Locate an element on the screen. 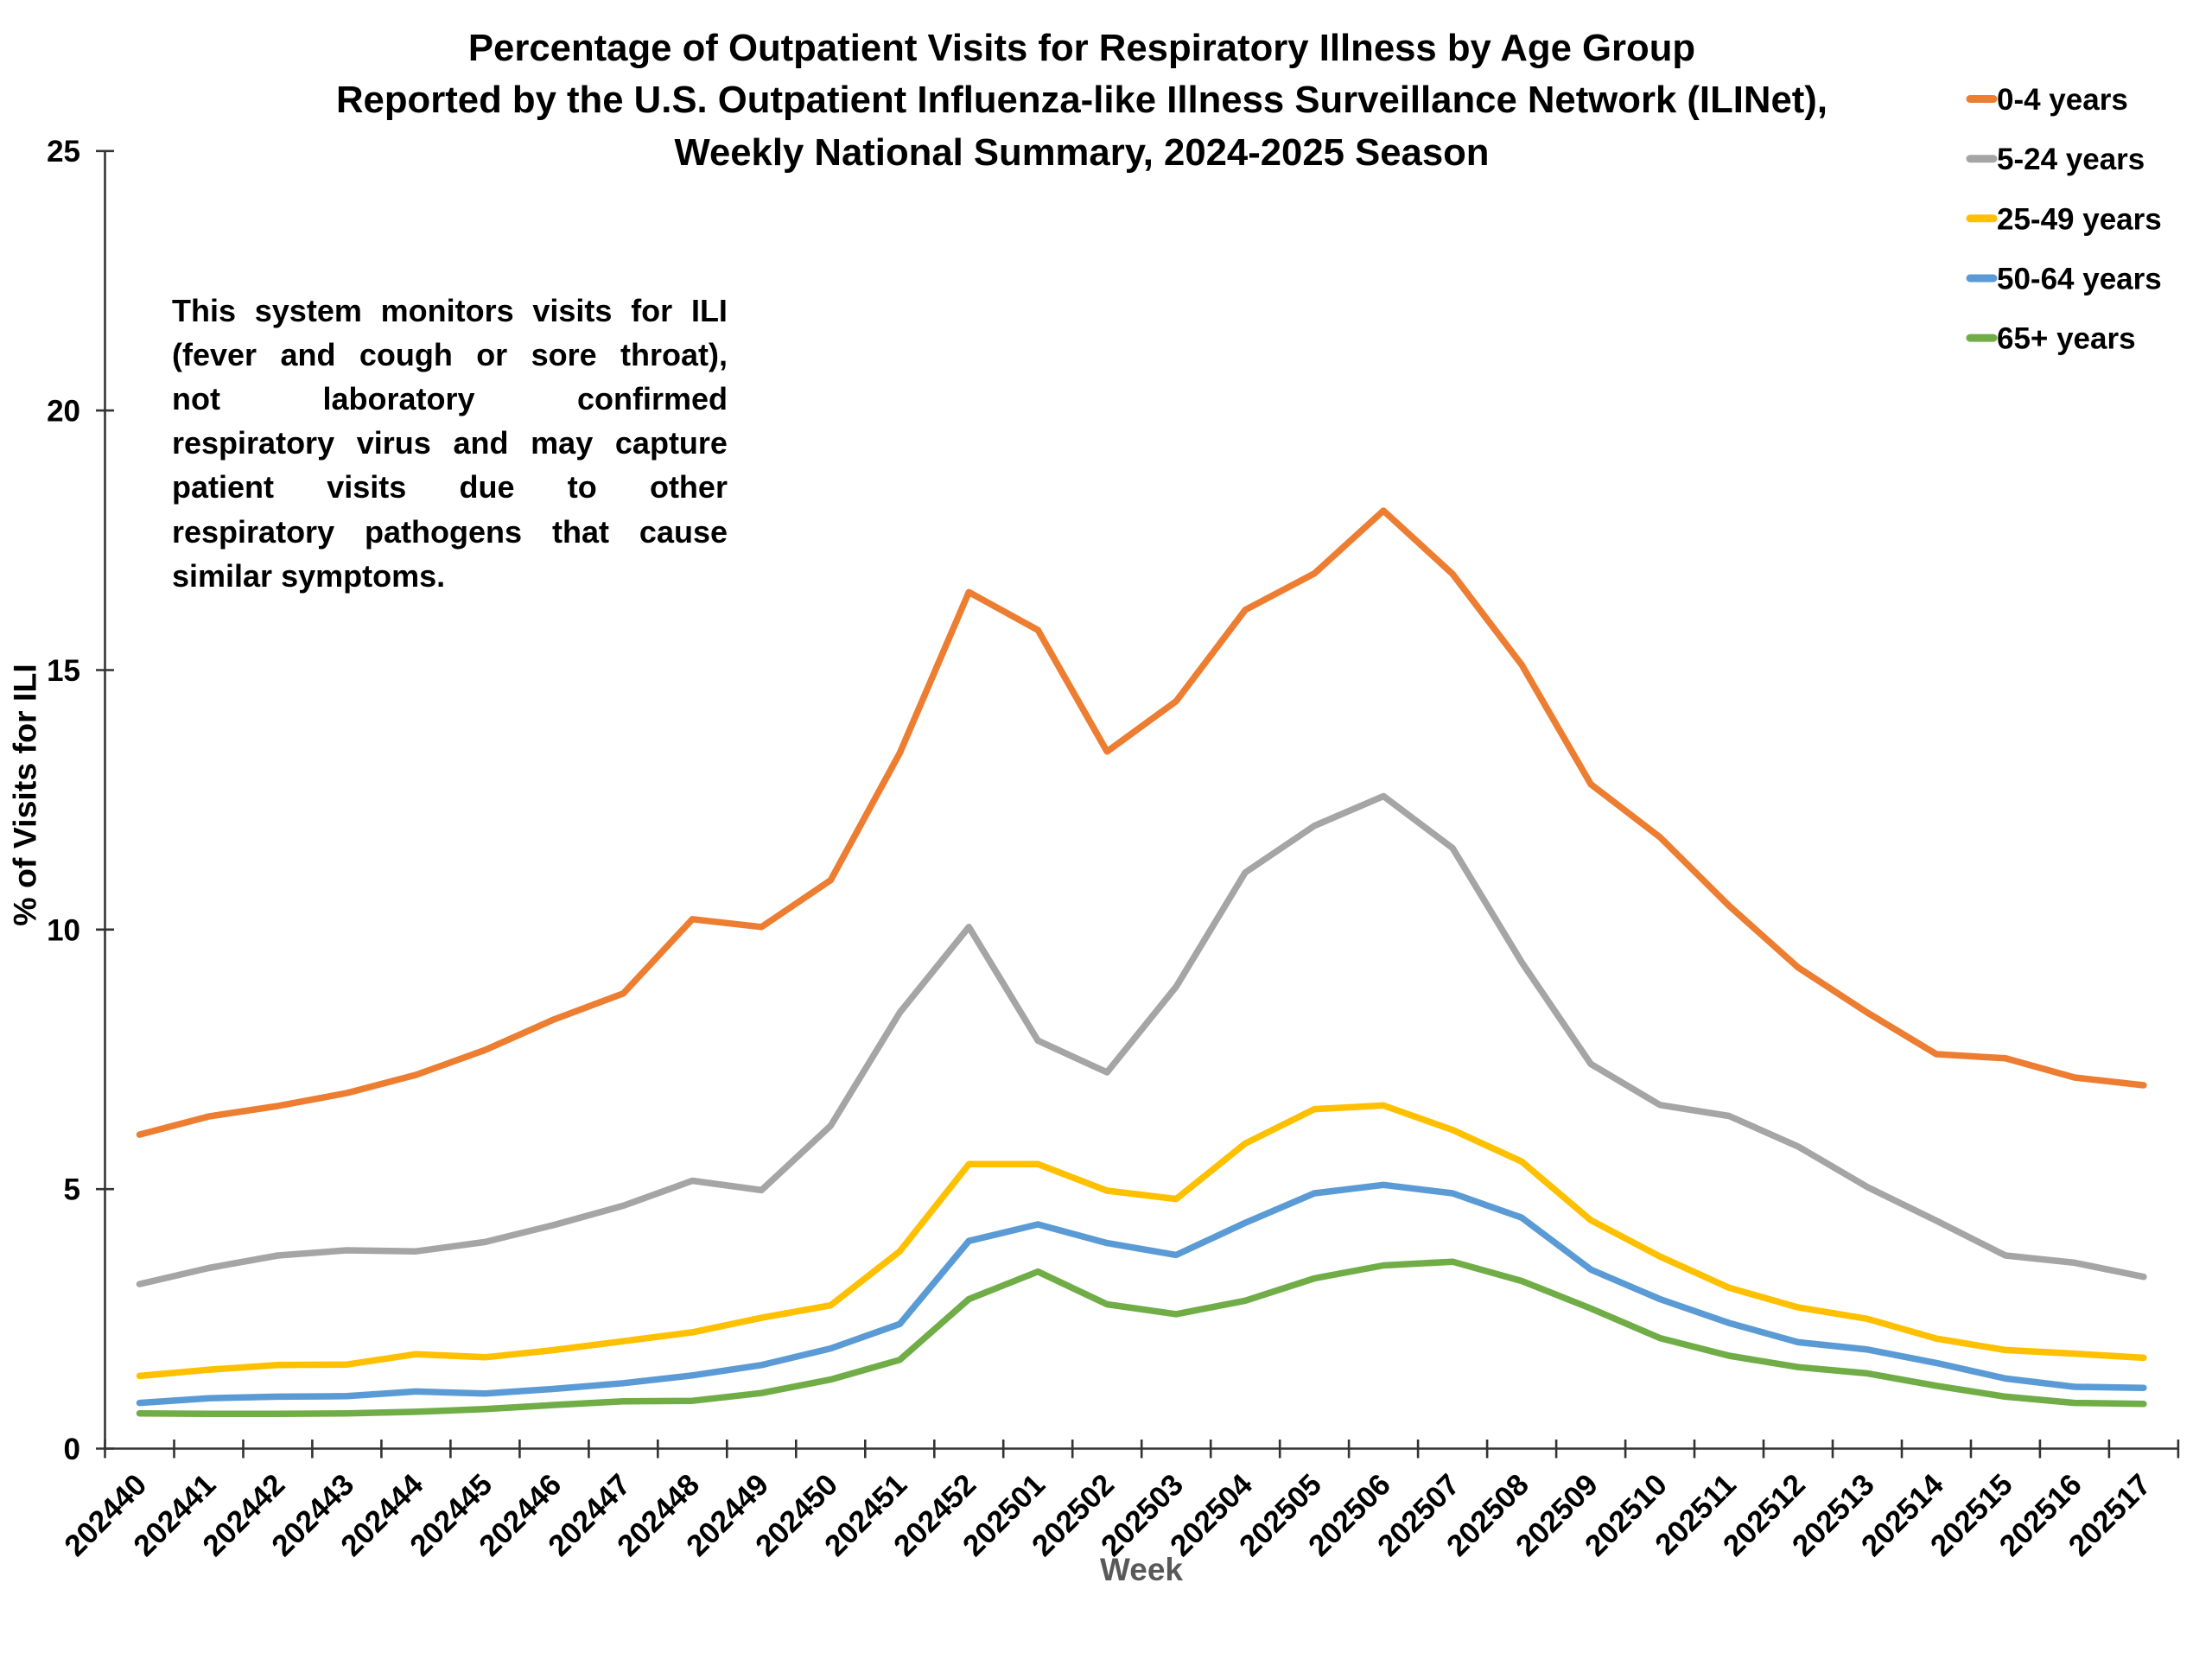 The height and width of the screenshot is (1659, 2212). svg-text: 65+ years is located at coordinates (2066, 339).